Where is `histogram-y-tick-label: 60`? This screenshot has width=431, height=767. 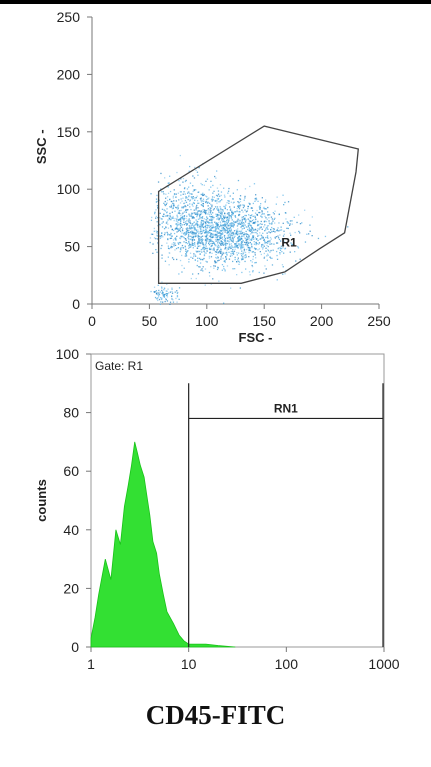
histogram-y-tick-label: 60 is located at coordinates (71, 471).